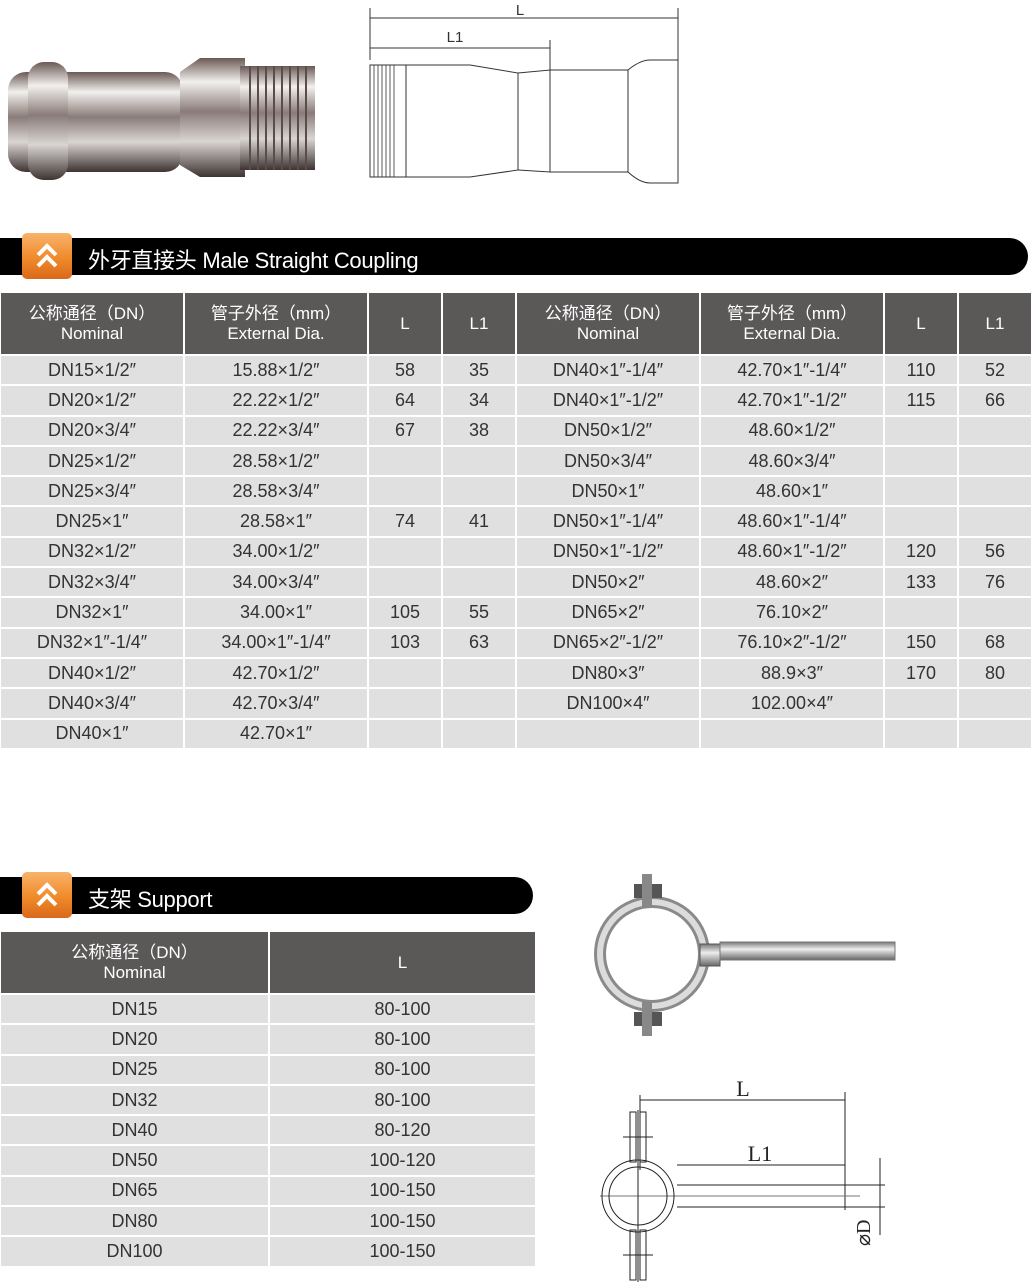  What do you see at coordinates (479, 430) in the screenshot?
I see `table-cell: 38` at bounding box center [479, 430].